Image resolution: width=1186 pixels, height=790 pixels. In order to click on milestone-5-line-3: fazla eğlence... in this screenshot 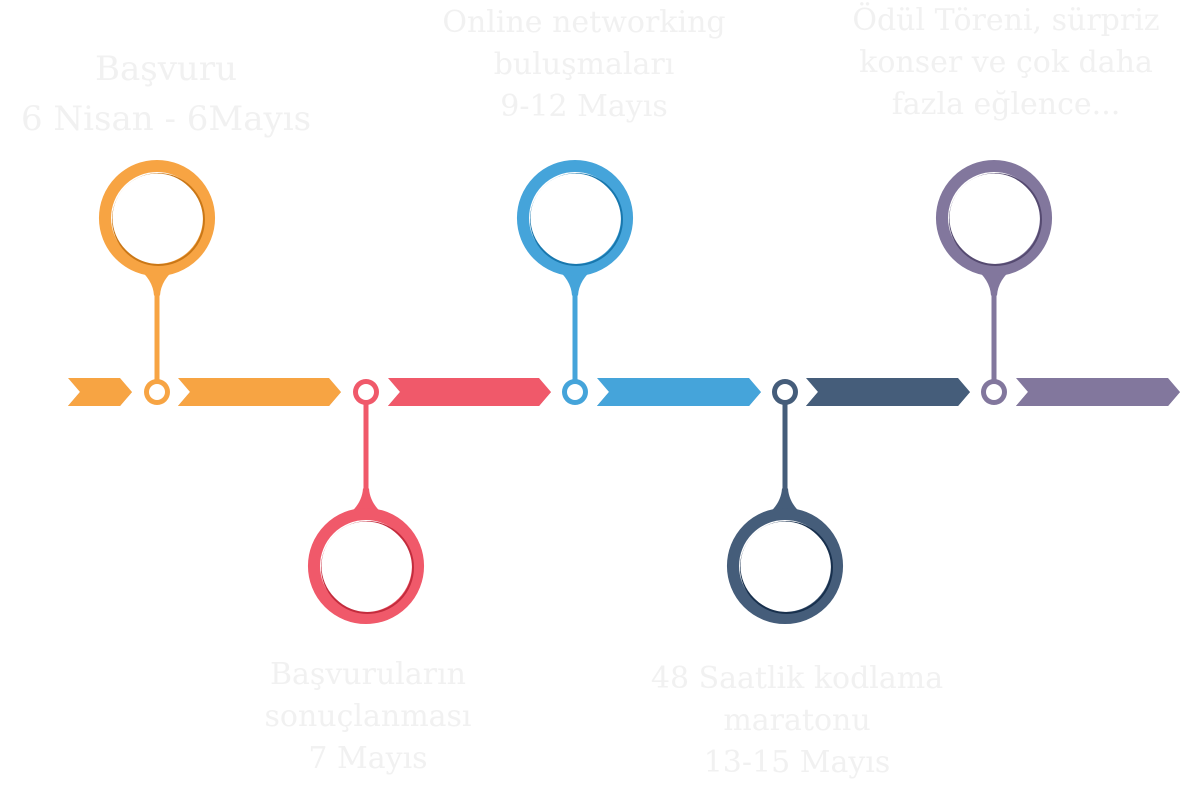, I will do `click(1006, 104)`.